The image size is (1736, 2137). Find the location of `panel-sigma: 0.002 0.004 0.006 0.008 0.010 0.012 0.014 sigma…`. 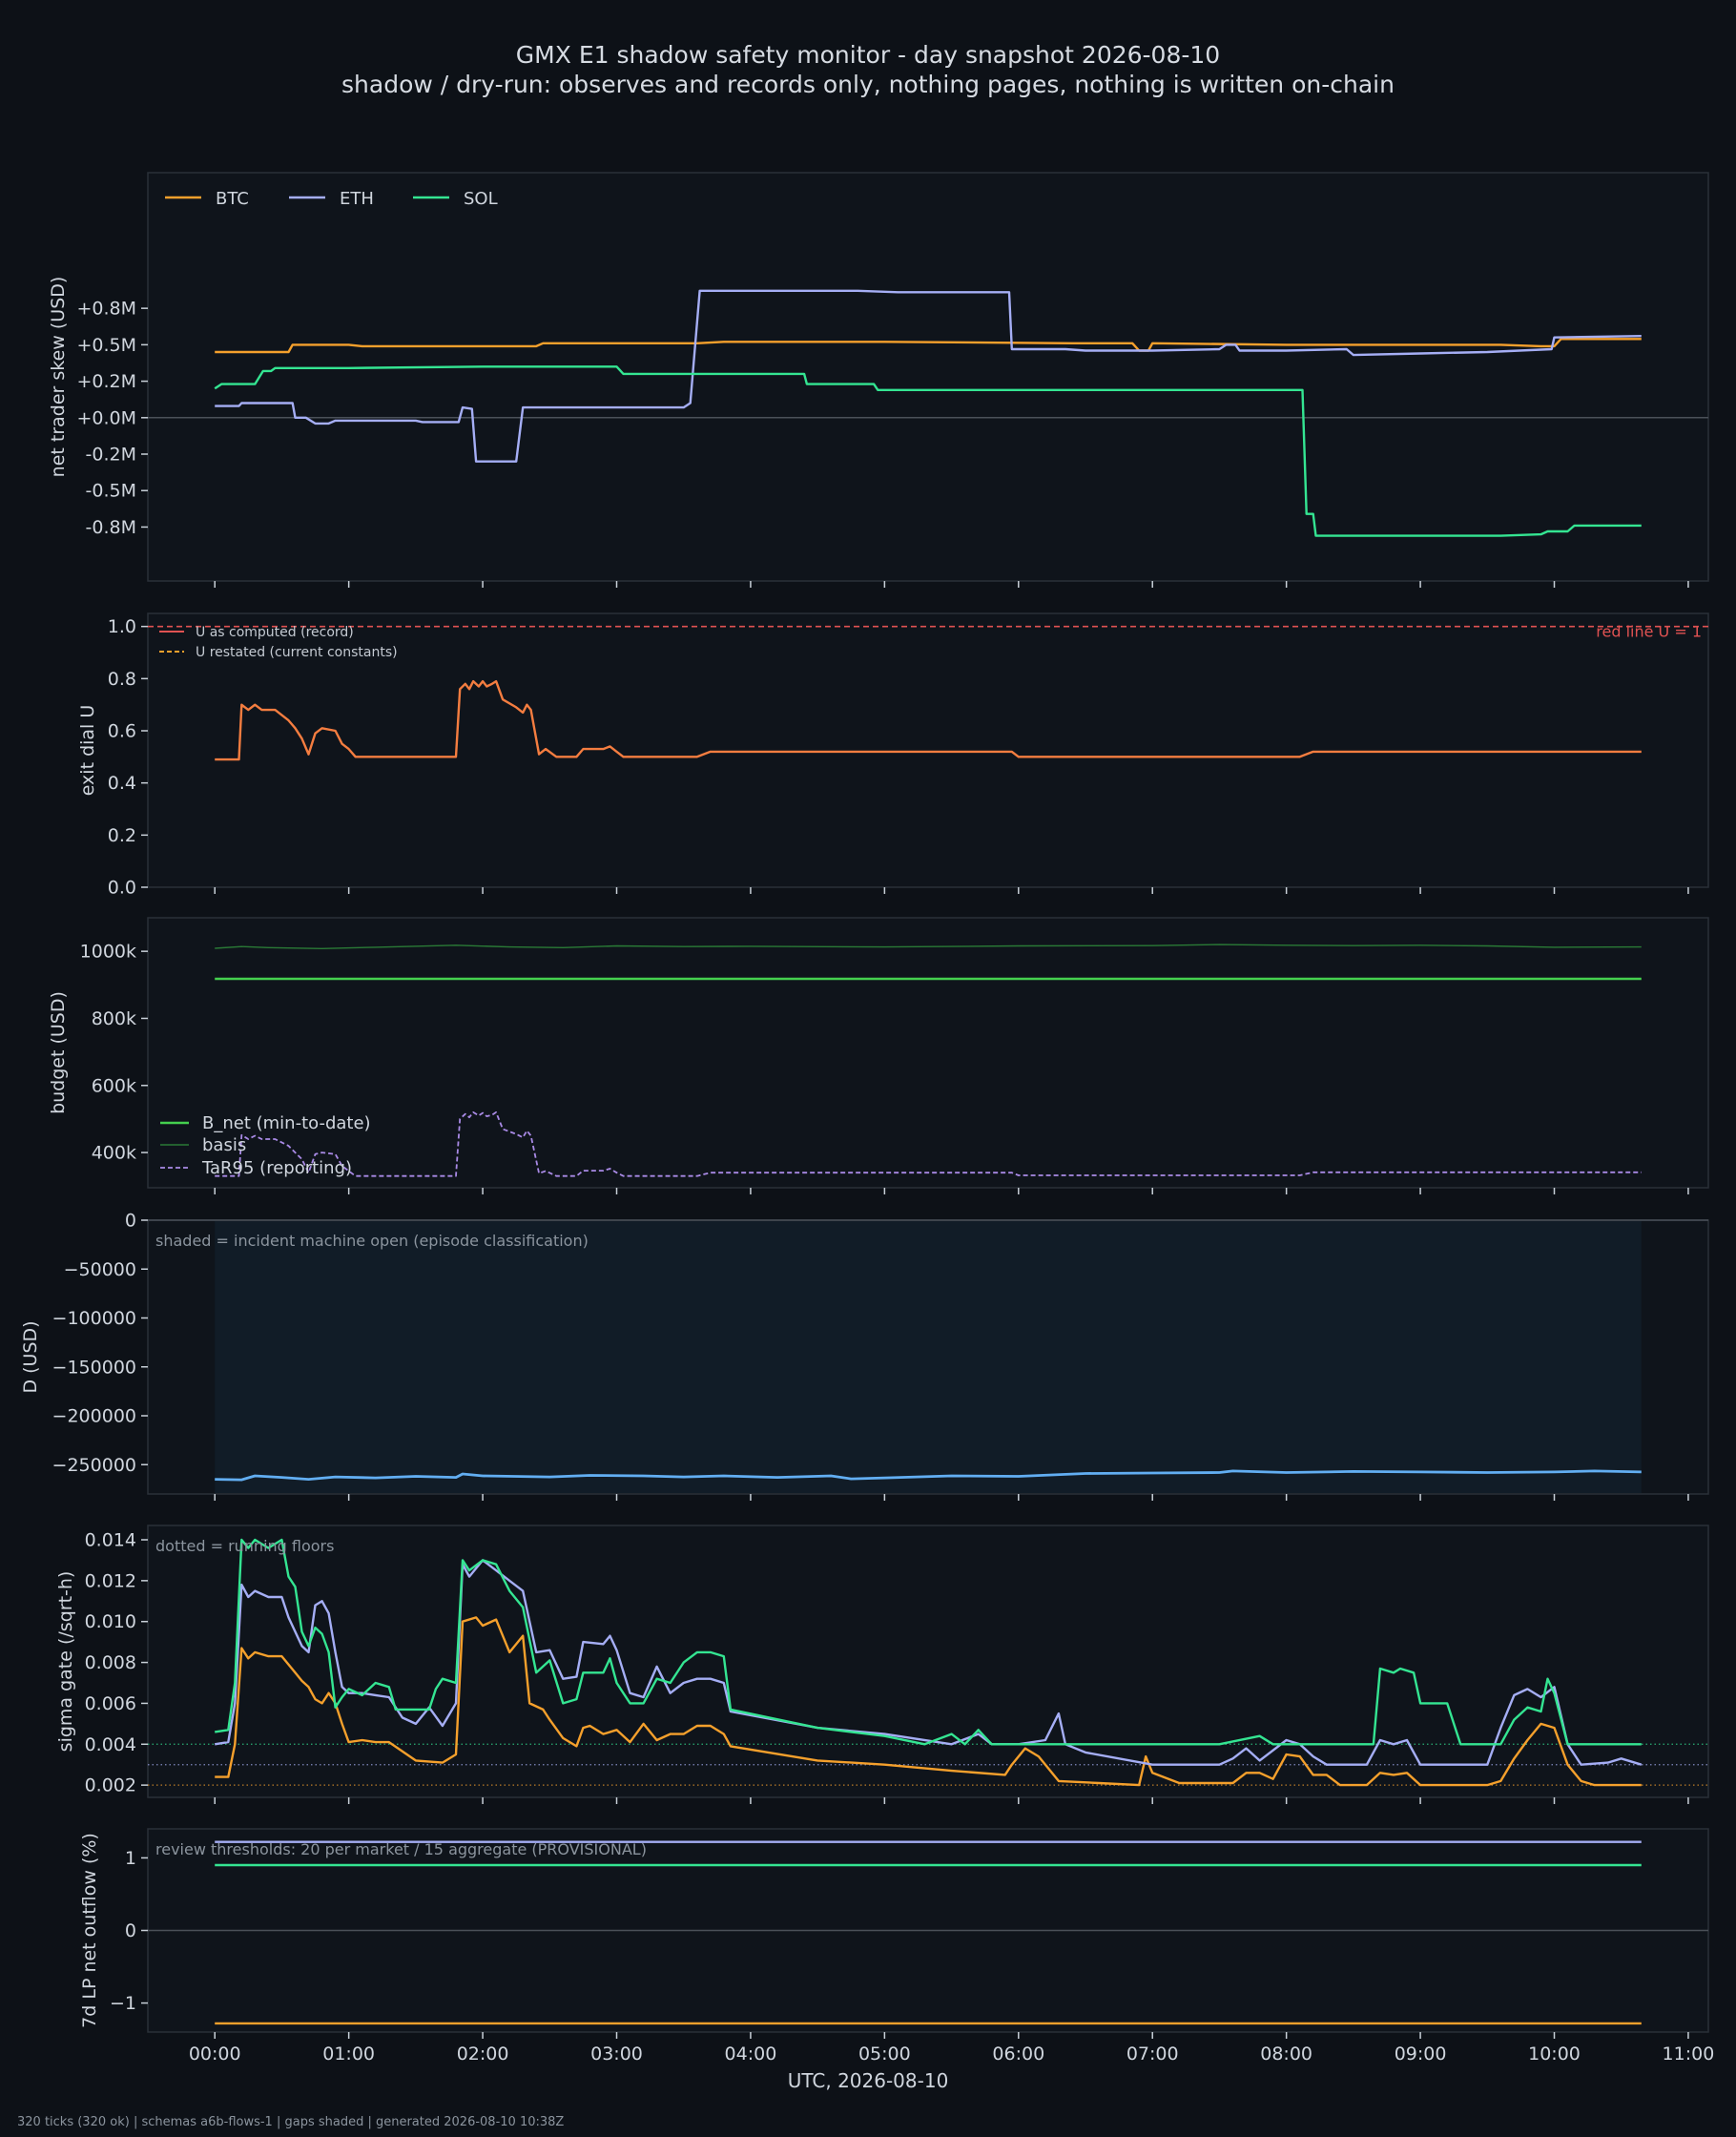

panel-sigma: 0.002 0.004 0.006 0.008 0.010 0.012 0.014 sigma… is located at coordinates (882, 1664).